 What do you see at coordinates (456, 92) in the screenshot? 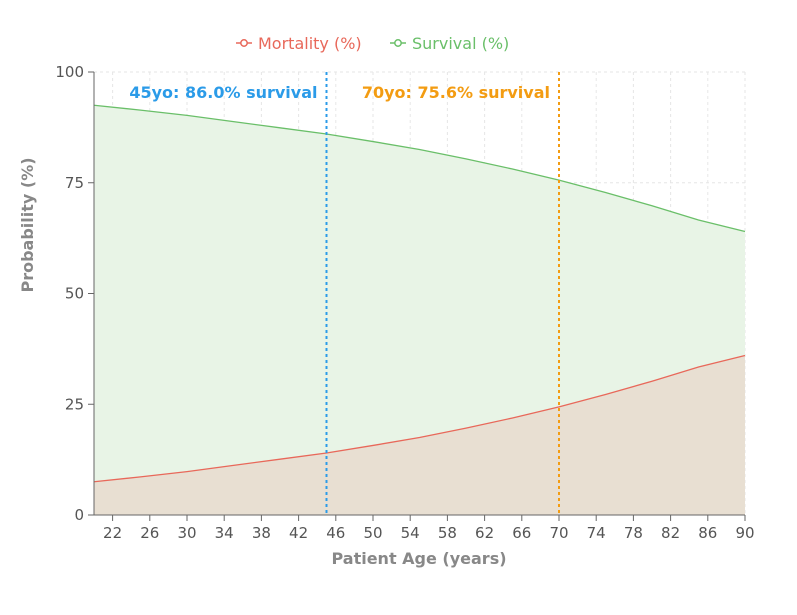
I see `annotation-label: 70yo: 75.6% survival` at bounding box center [456, 92].